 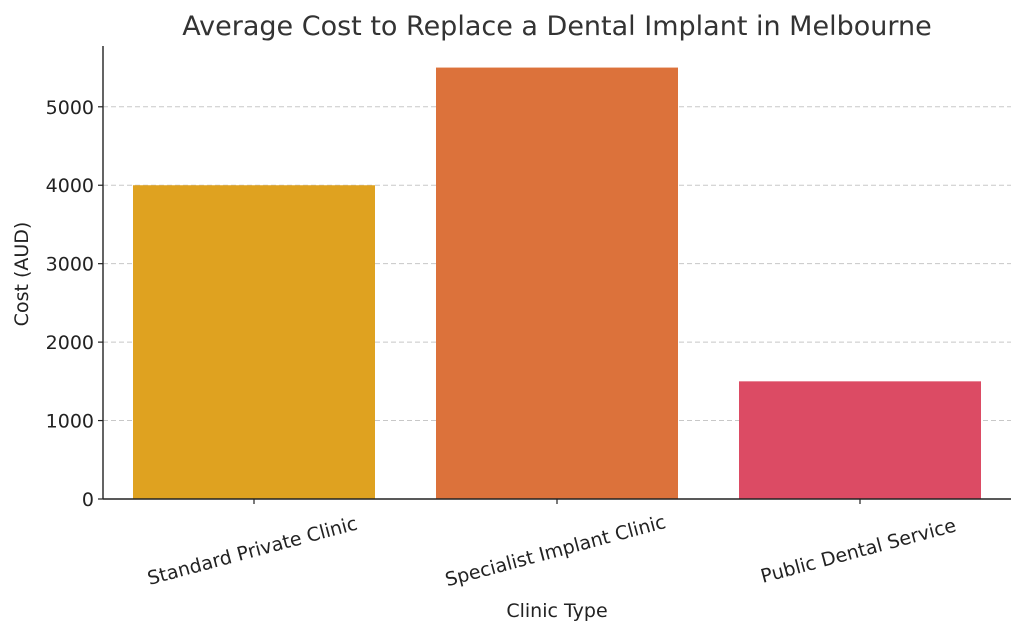 What do you see at coordinates (70, 343) in the screenshot?
I see `y-tick-label: 2000` at bounding box center [70, 343].